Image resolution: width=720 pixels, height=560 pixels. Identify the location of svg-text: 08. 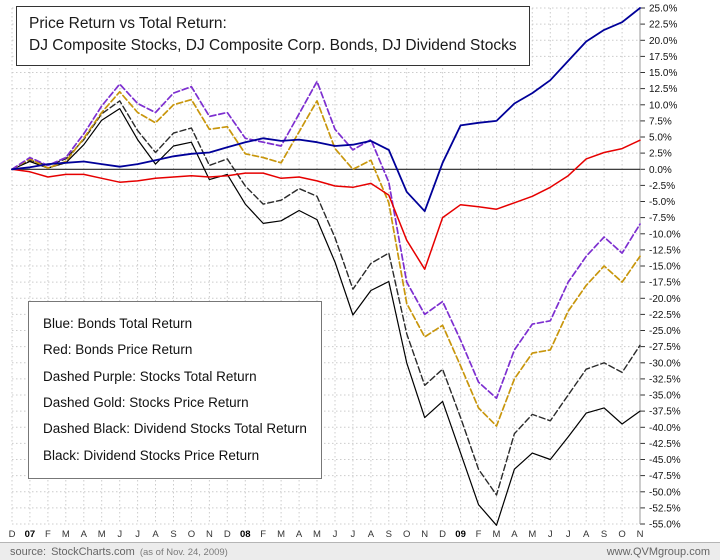
(245, 534).